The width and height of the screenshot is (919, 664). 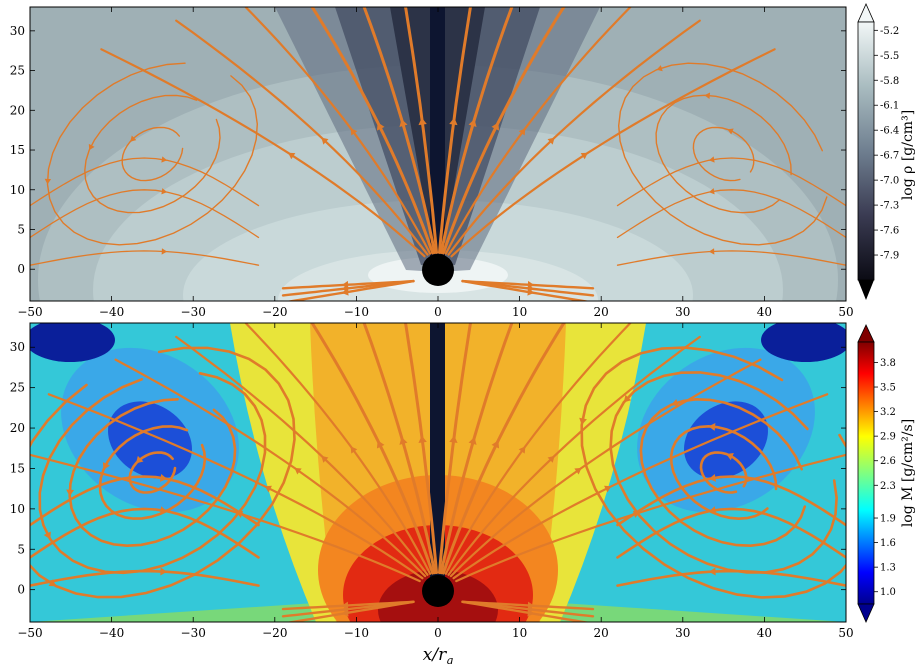 I want to click on colorbar-tick-label: -6.7, so click(x=889, y=156).